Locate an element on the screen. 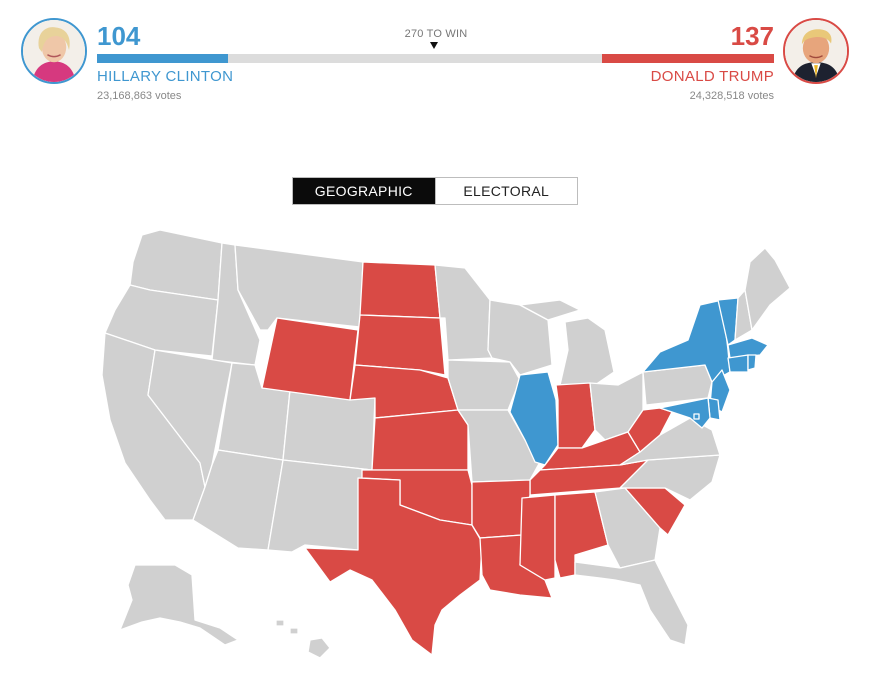 Image resolution: width=872 pixels, height=673 pixels. state-sd is located at coordinates (400, 345).